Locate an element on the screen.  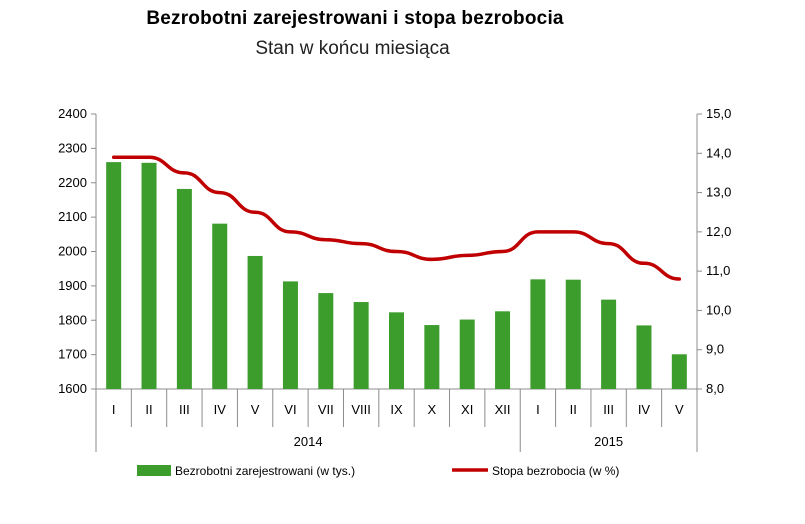
x-tick-label: XII is located at coordinates (503, 409).